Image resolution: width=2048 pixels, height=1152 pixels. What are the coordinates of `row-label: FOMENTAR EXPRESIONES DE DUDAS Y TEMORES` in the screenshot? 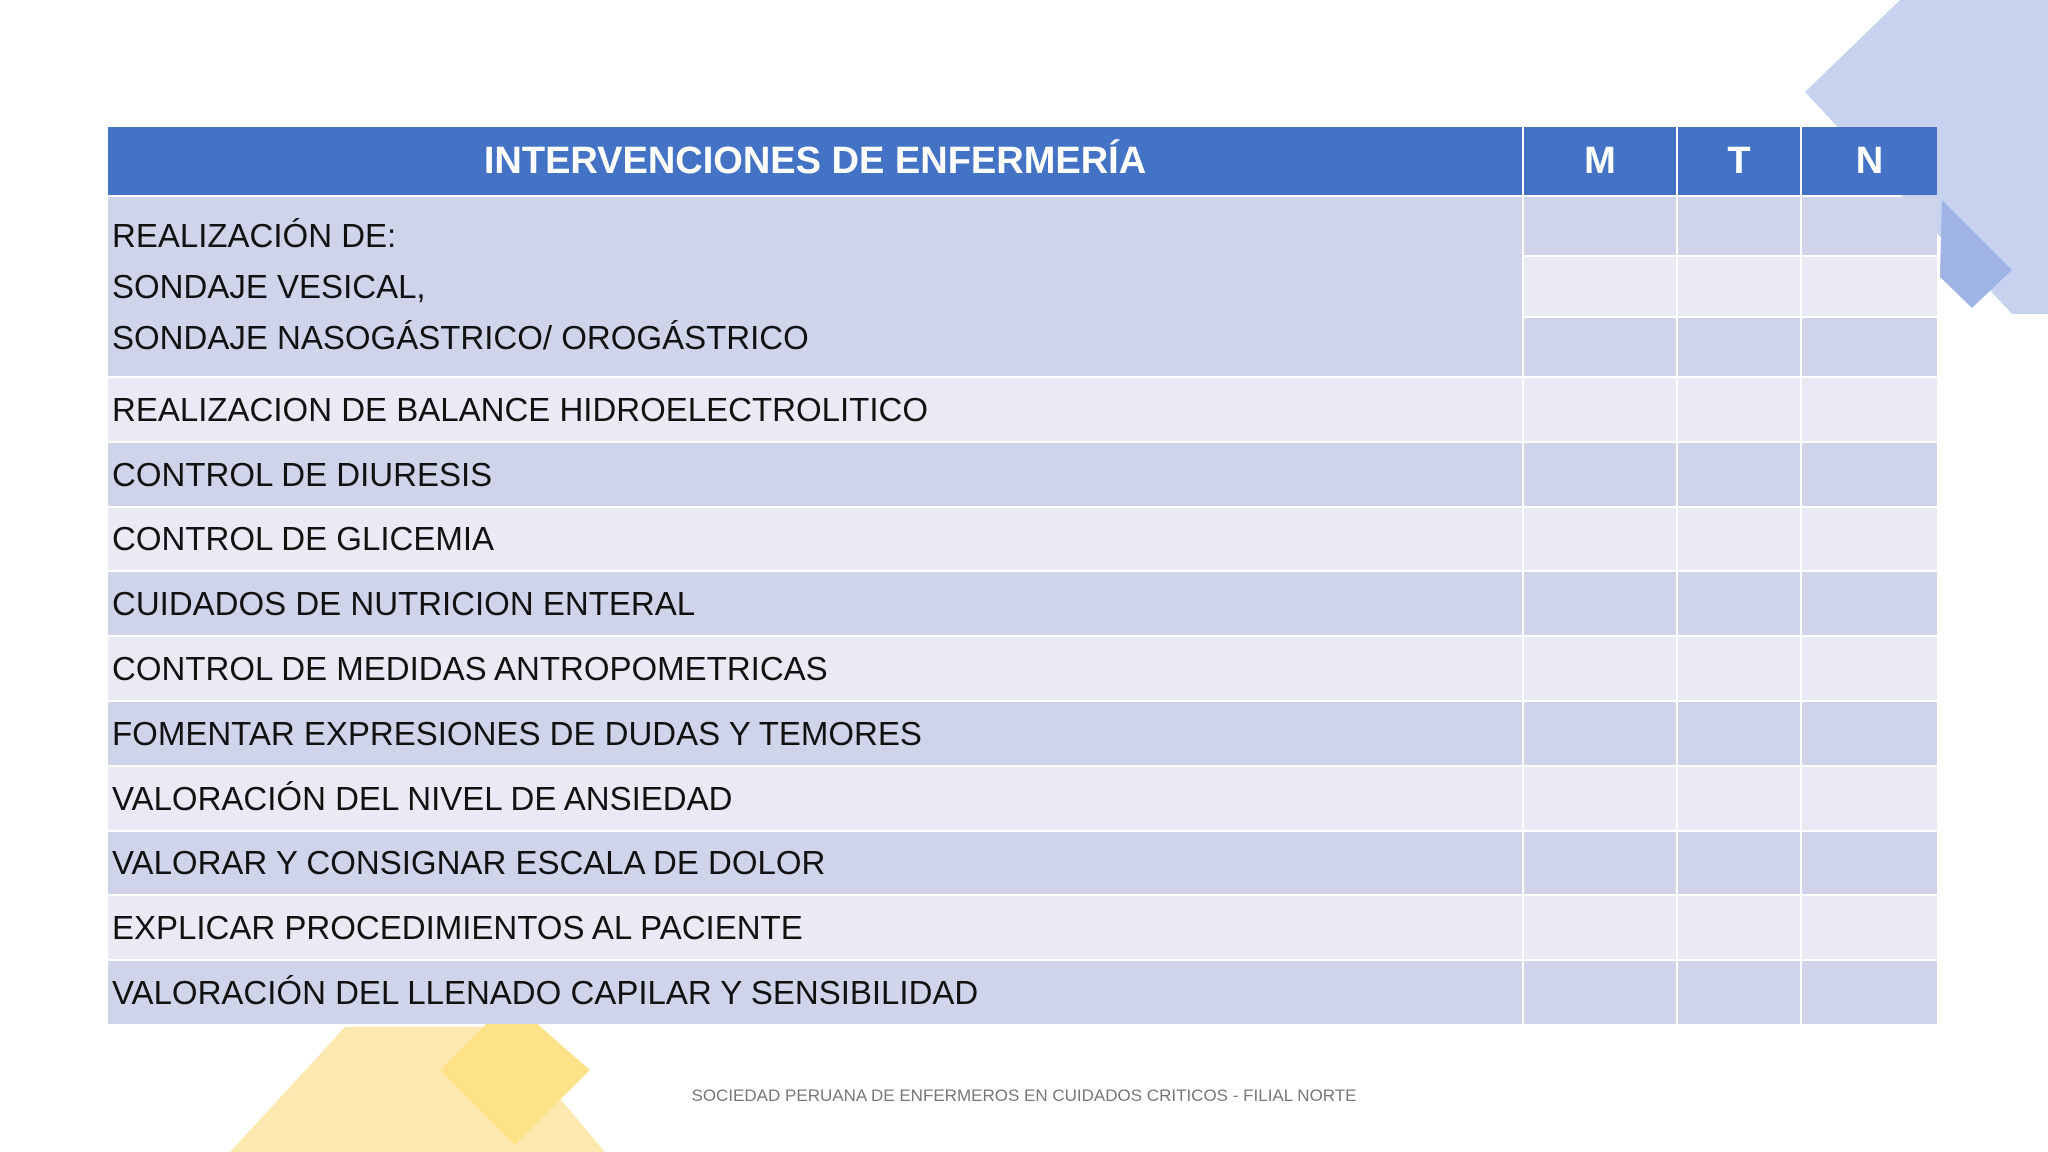 It's located at (815, 733).